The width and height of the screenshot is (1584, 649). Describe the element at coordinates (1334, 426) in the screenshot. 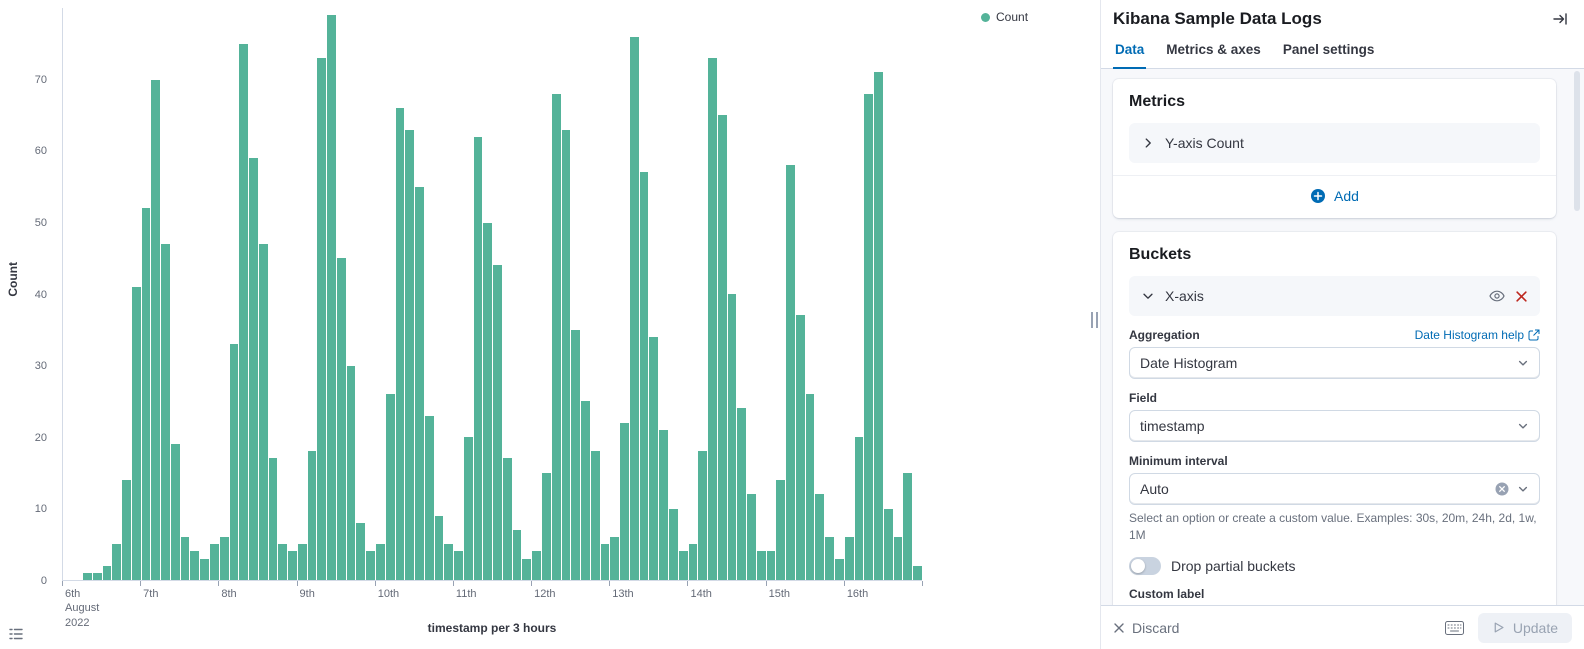

I see `field-select: timestamp` at that location.